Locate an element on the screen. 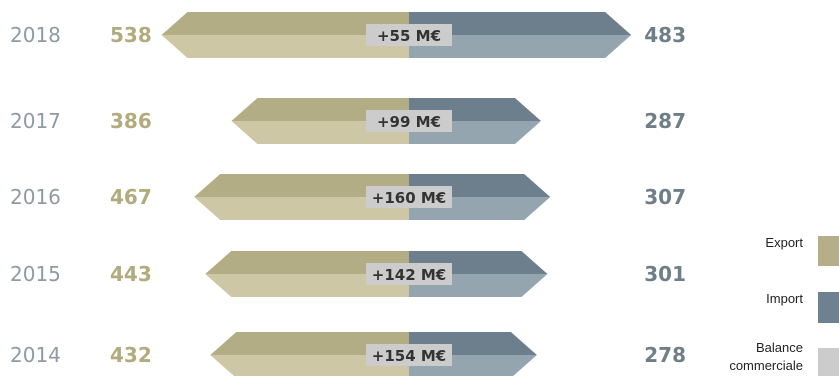  import-value-label: 307 is located at coordinates (665, 197).